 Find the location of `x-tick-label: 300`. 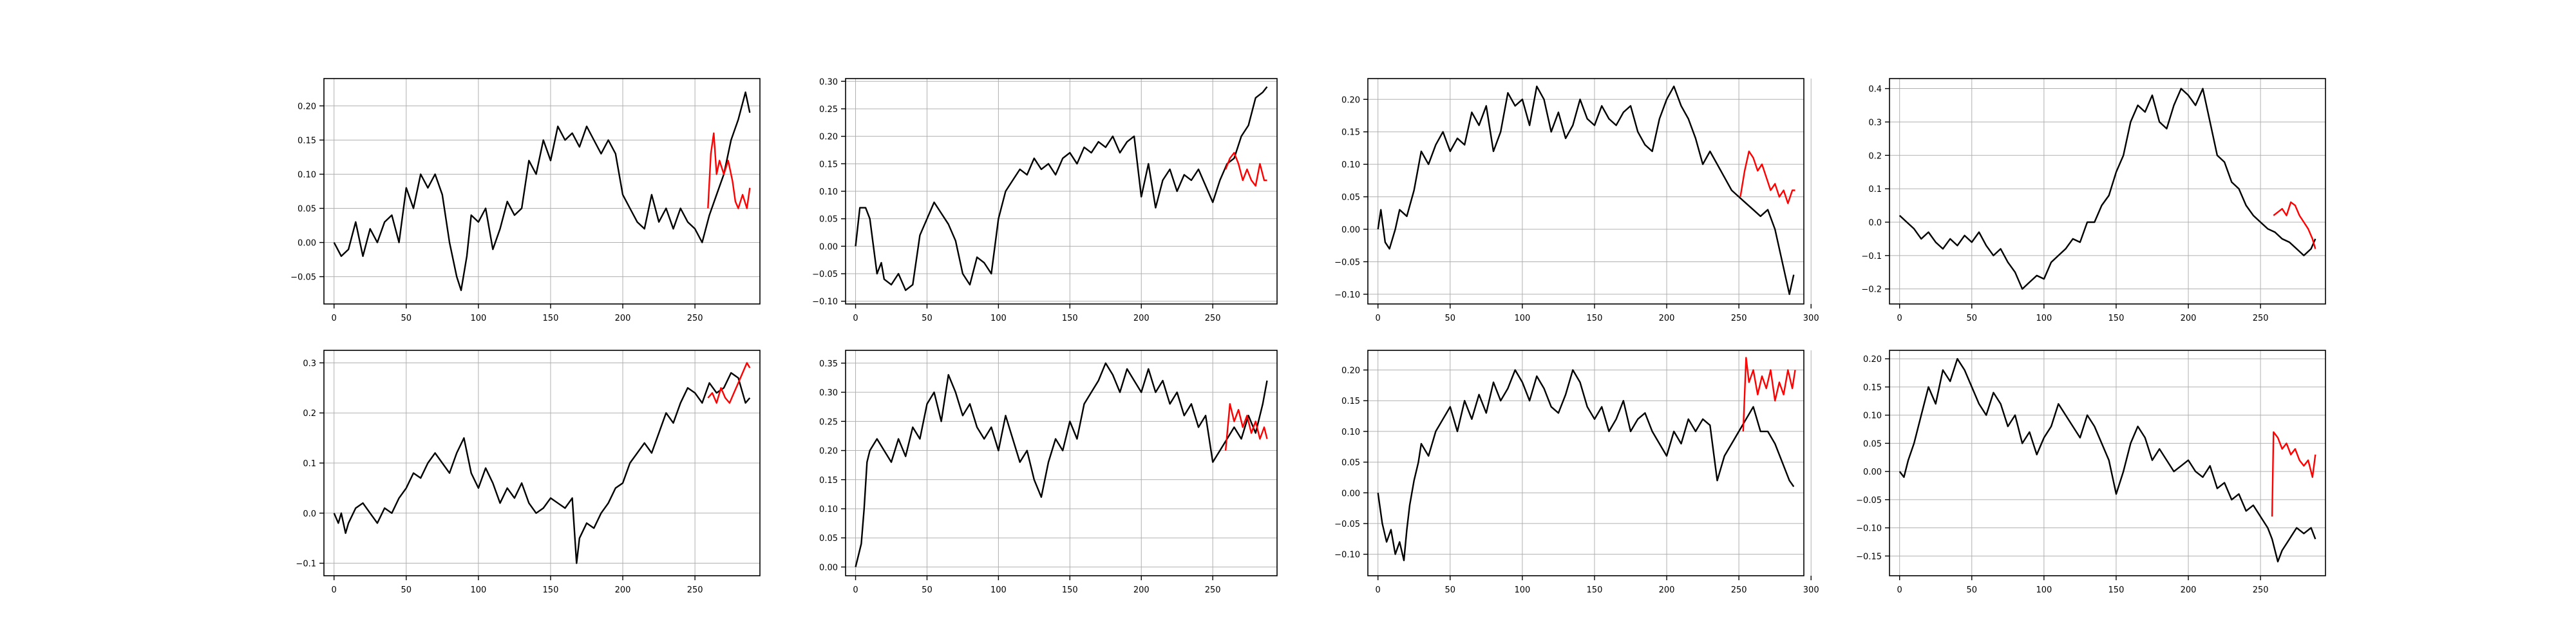

x-tick-label: 300 is located at coordinates (1811, 590).